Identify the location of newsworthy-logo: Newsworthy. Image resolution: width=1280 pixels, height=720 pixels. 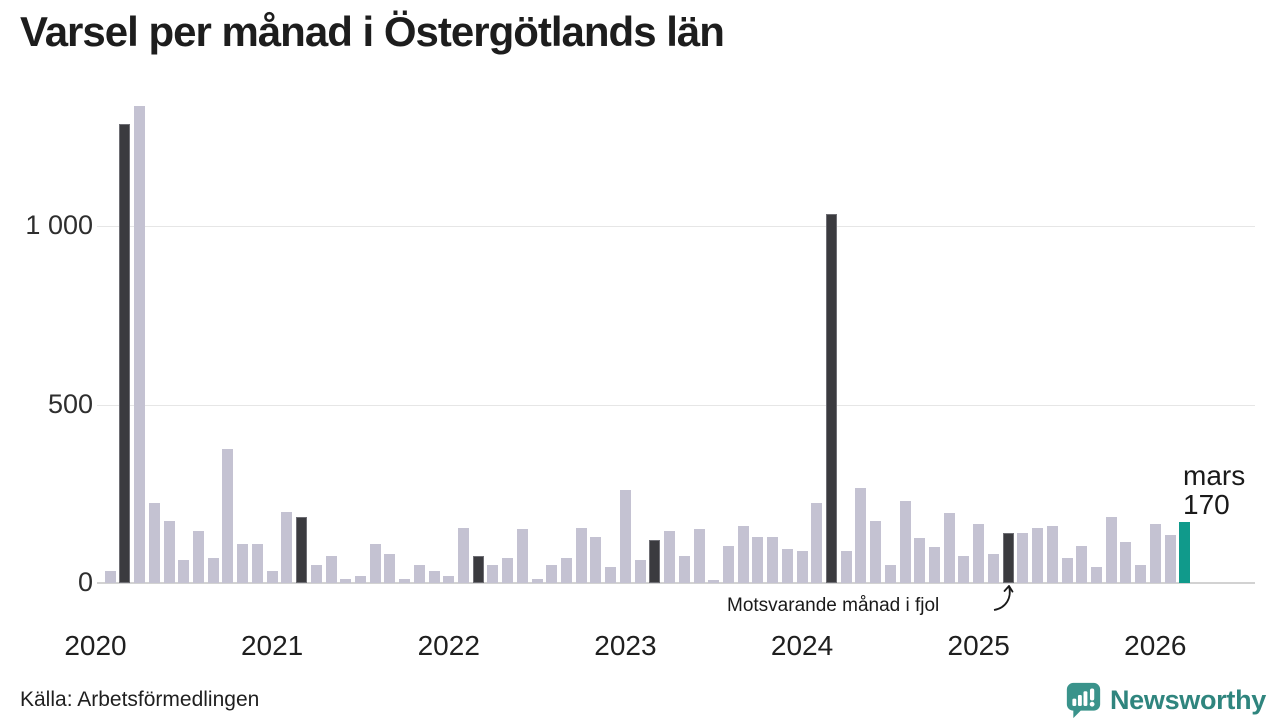
(1165, 700).